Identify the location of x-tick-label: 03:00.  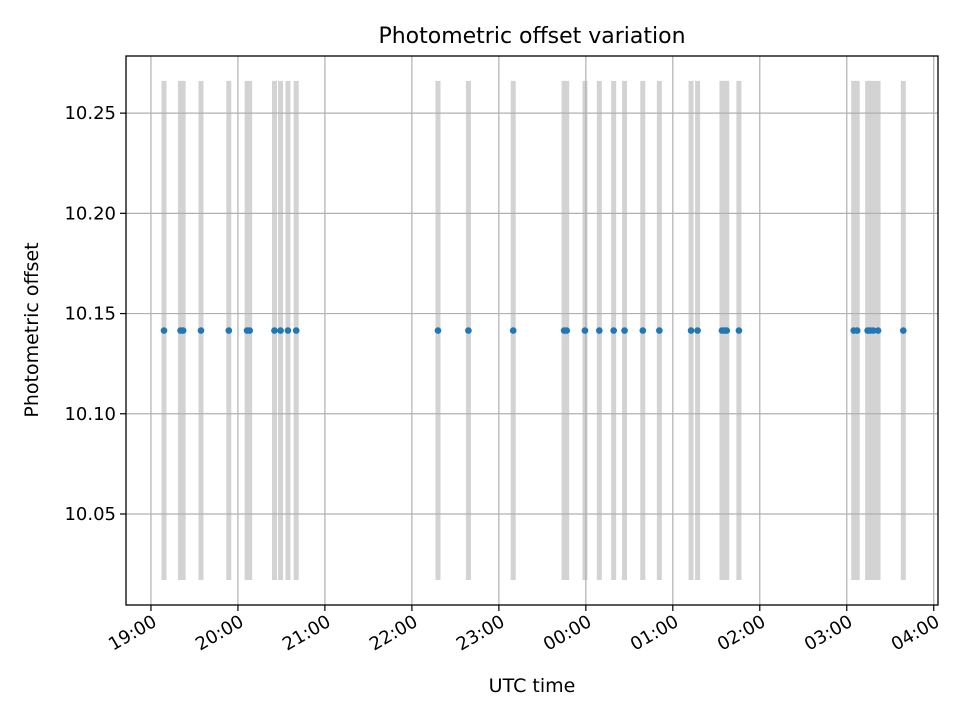
(828, 633).